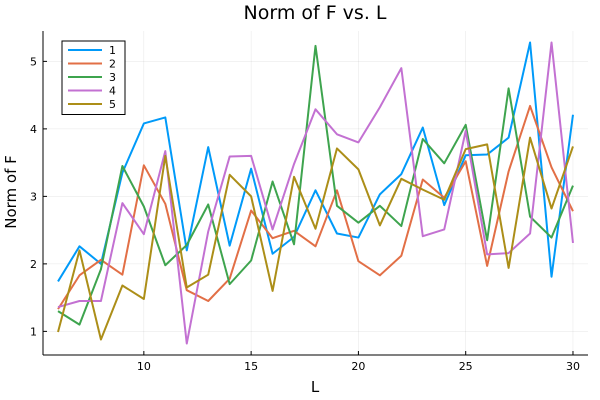 Image resolution: width=600 pixels, height=400 pixels. Describe the element at coordinates (112, 77) in the screenshot. I see `legend-label-3: 3` at that location.